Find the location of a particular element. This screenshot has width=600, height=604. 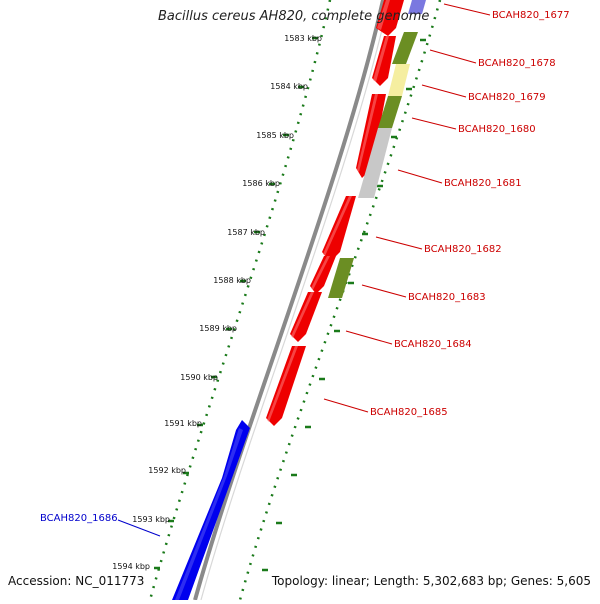

gene-label: BCAH820_1686 is located at coordinates (79, 518).